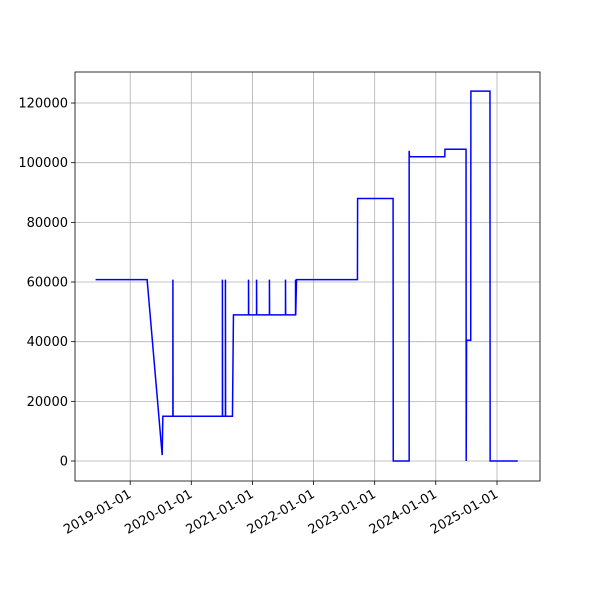 This screenshot has height=604, width=600. I want to click on y-tick-label: 0, so click(64, 462).